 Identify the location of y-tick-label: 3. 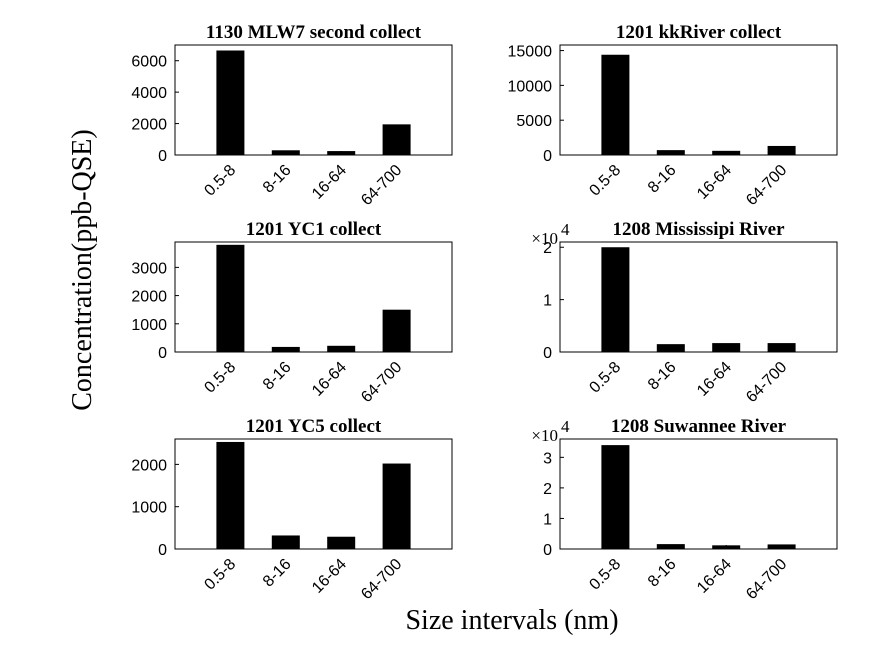
(547, 458).